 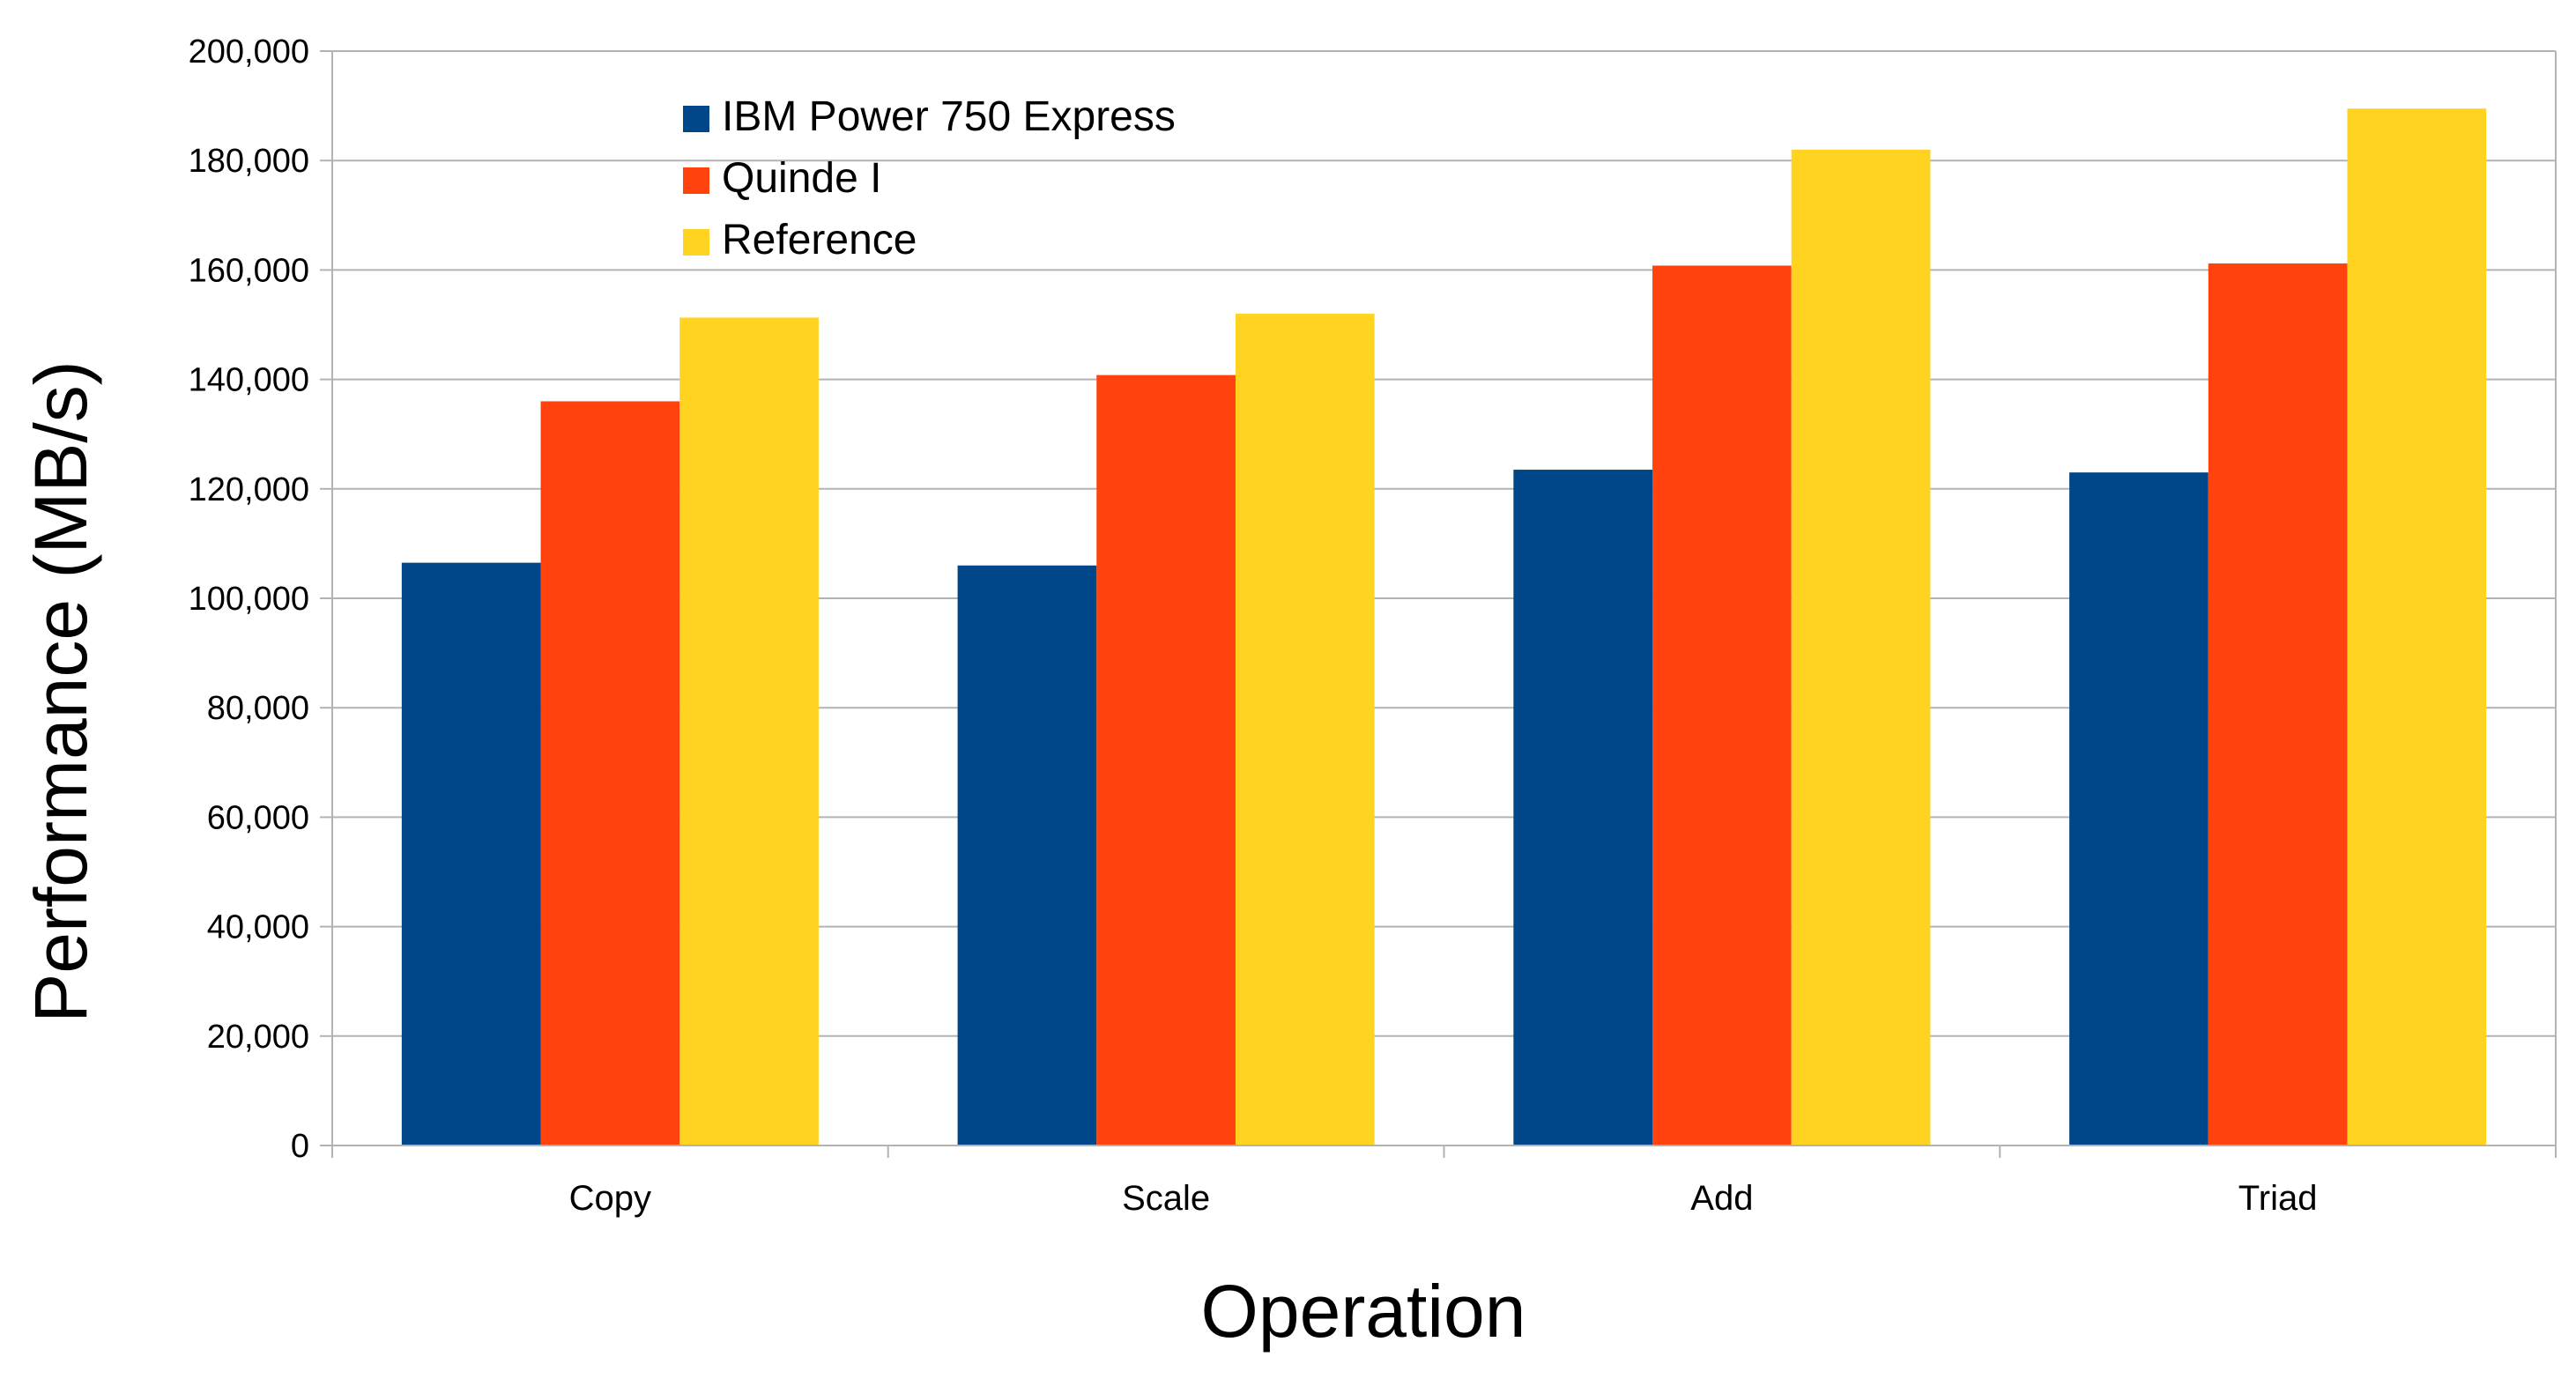 I want to click on legend-label: Quinde I, so click(x=801, y=178).